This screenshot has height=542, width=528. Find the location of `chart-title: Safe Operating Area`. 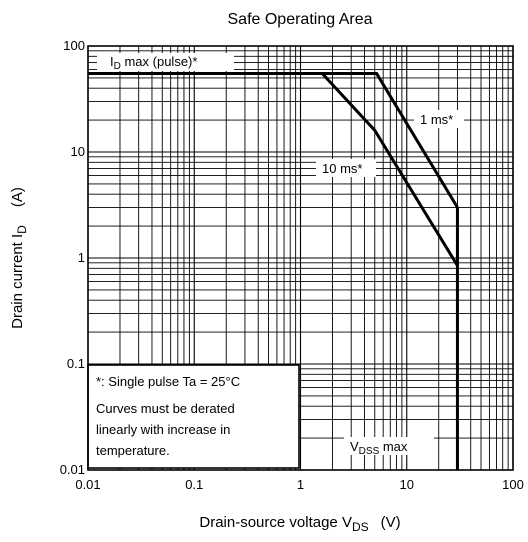

chart-title: Safe Operating Area is located at coordinates (300, 19).